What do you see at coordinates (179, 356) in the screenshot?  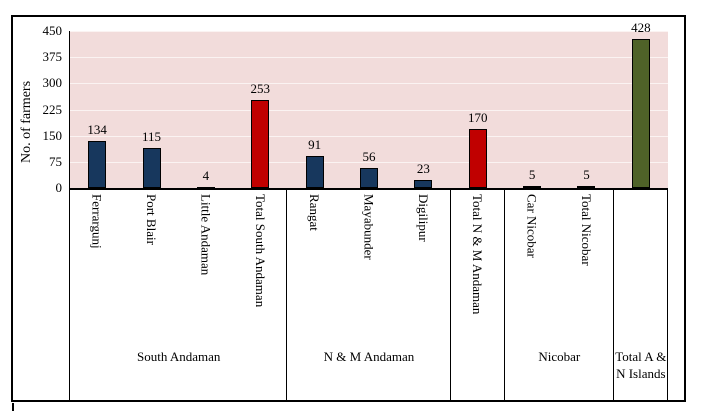 I see `group-label: South Andaman` at bounding box center [179, 356].